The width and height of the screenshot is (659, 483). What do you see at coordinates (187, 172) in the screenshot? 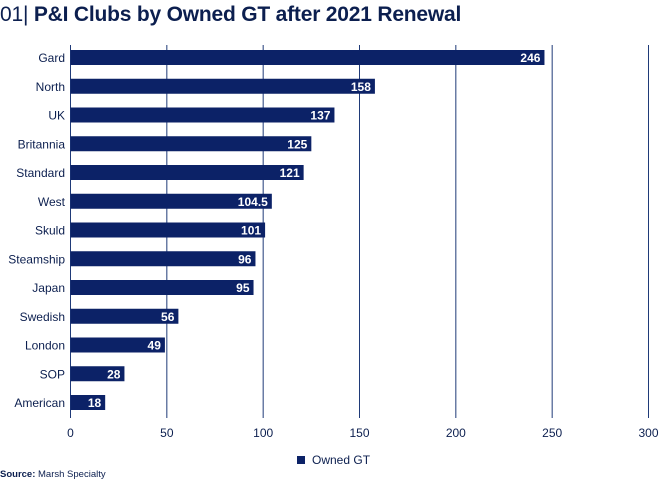
I see `bar-standard` at bounding box center [187, 172].